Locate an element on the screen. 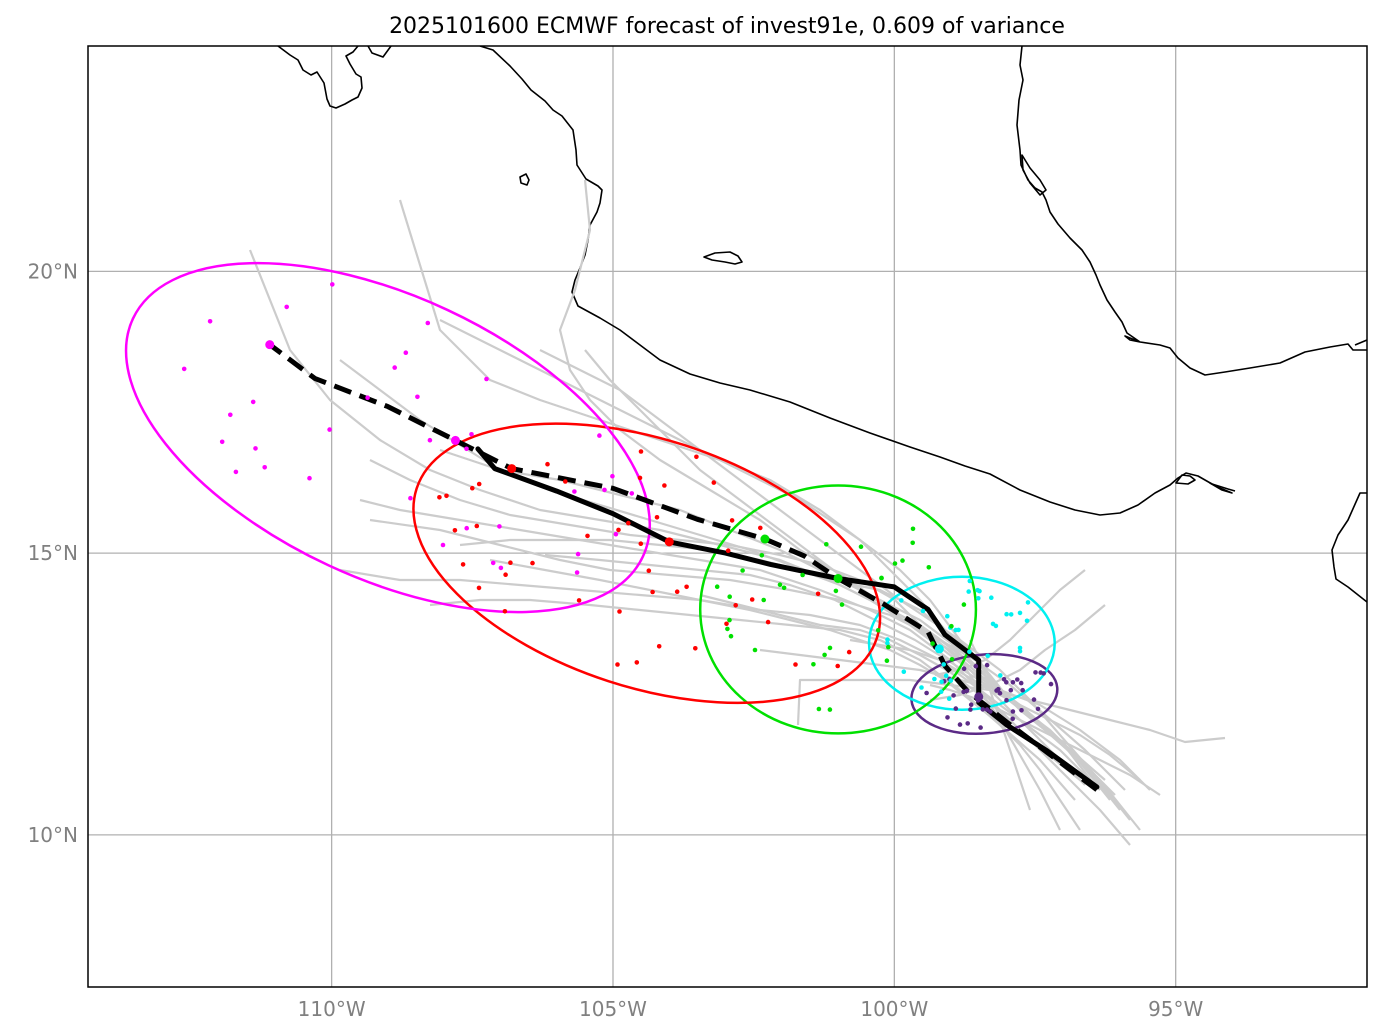  lon-tick-label: 105°W is located at coordinates (613, 1009).